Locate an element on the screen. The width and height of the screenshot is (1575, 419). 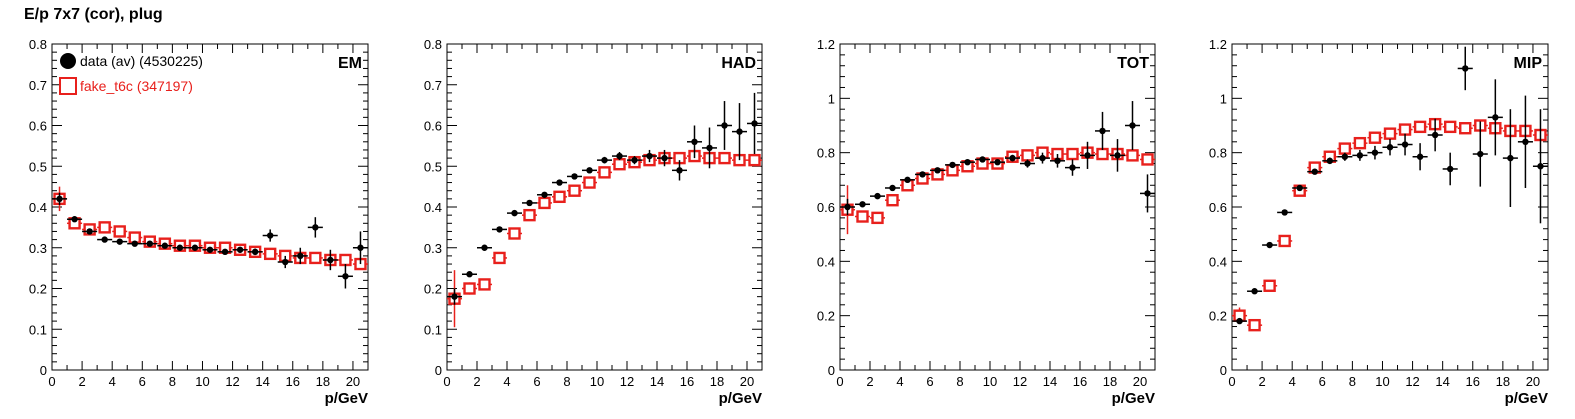
x-axis-label: p/GeV is located at coordinates (1133, 398).